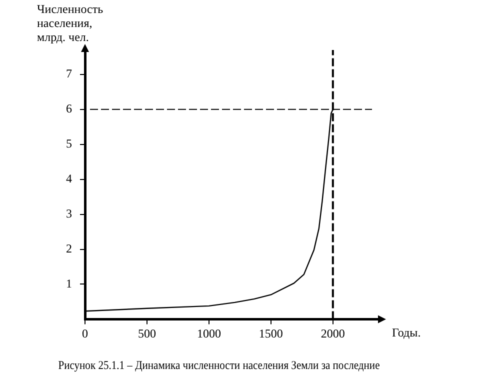  What do you see at coordinates (406, 332) in the screenshot?
I see `x-axis-title: Годы.` at bounding box center [406, 332].